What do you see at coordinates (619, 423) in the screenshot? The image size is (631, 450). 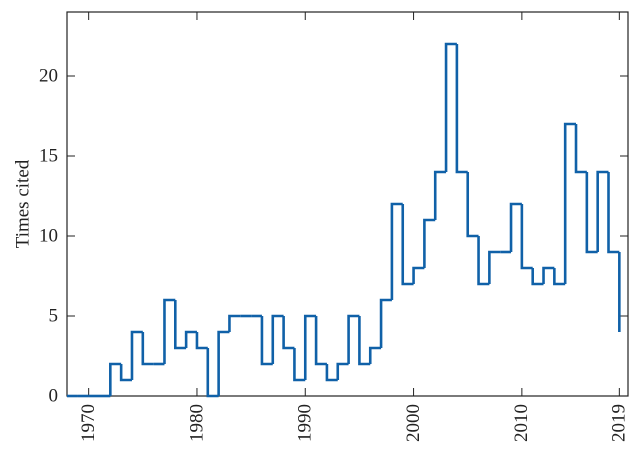 I see `x-tick-label: 2019` at bounding box center [619, 423].